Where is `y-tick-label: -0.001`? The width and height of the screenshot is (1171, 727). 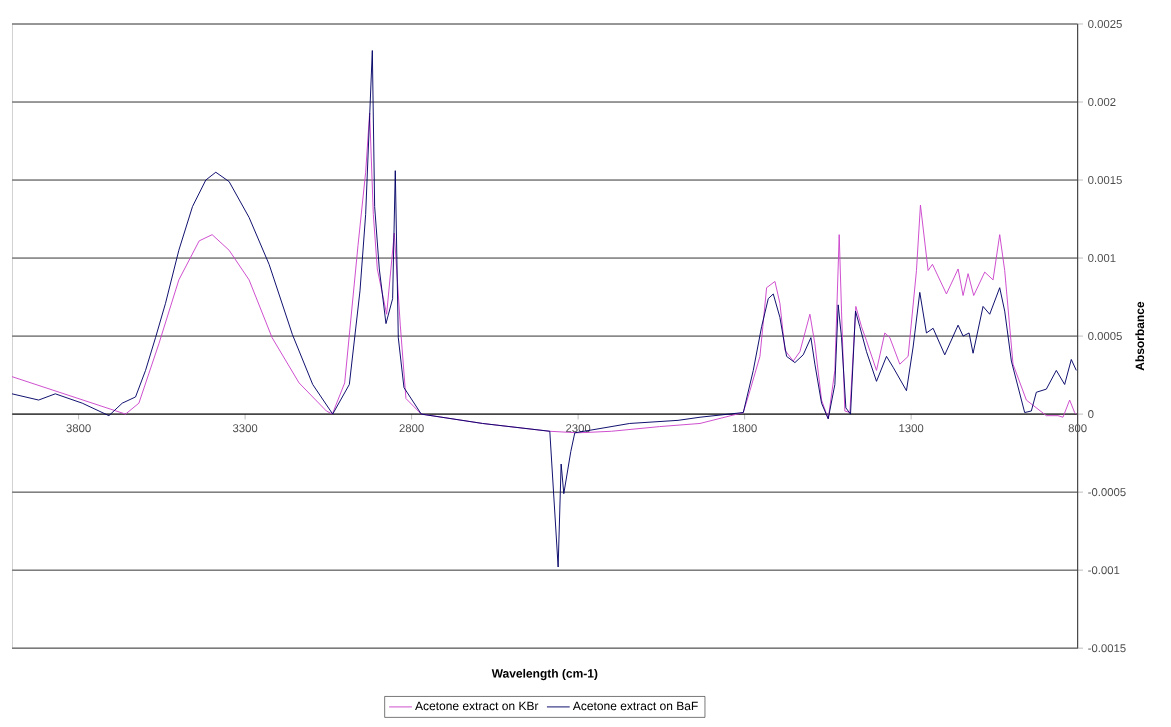 y-tick-label: -0.001 is located at coordinates (1104, 570).